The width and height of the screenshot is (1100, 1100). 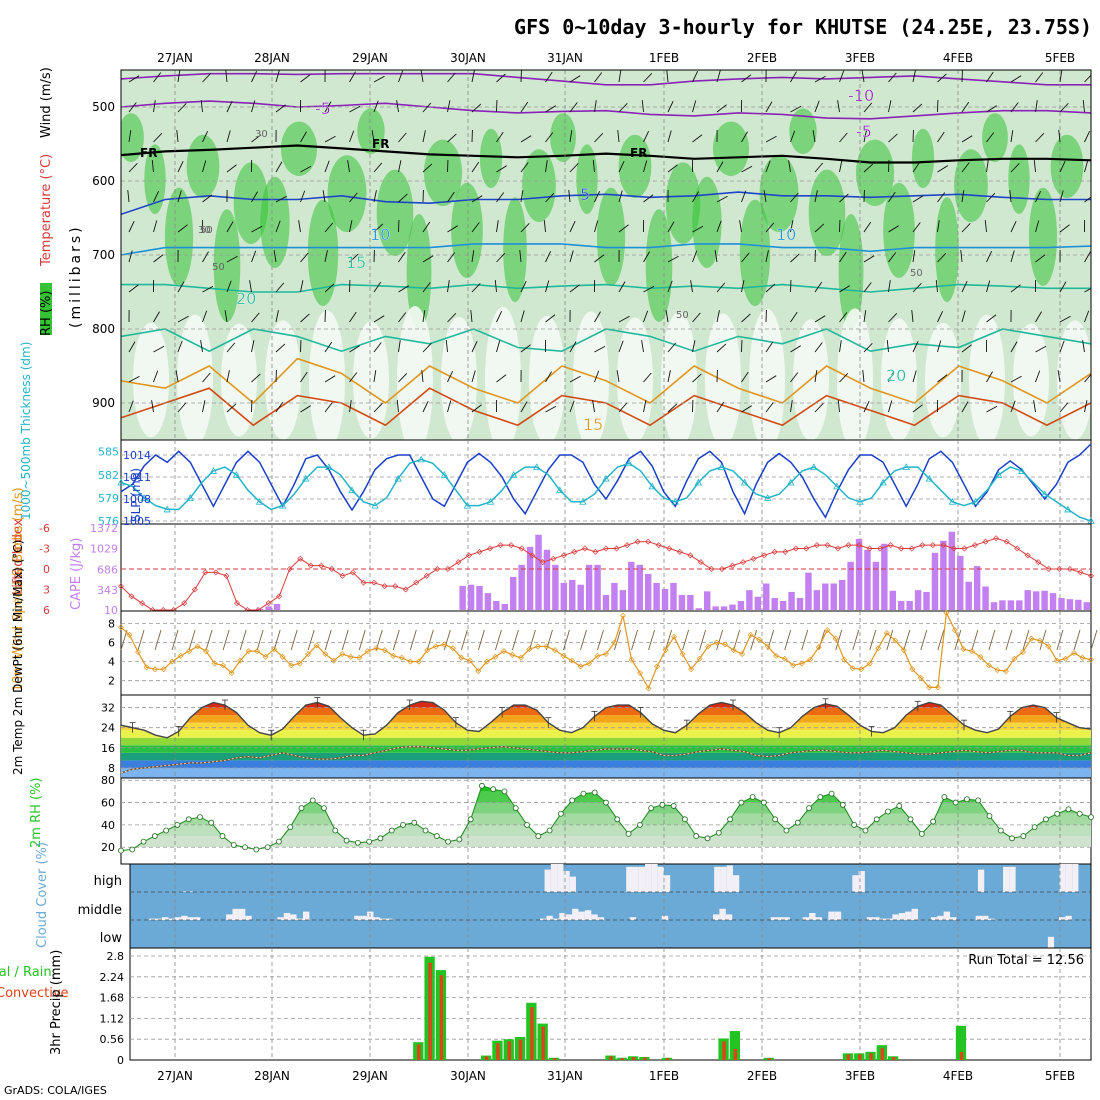 What do you see at coordinates (735, 1045) in the screenshot?
I see `precip-total-bar` at bounding box center [735, 1045].